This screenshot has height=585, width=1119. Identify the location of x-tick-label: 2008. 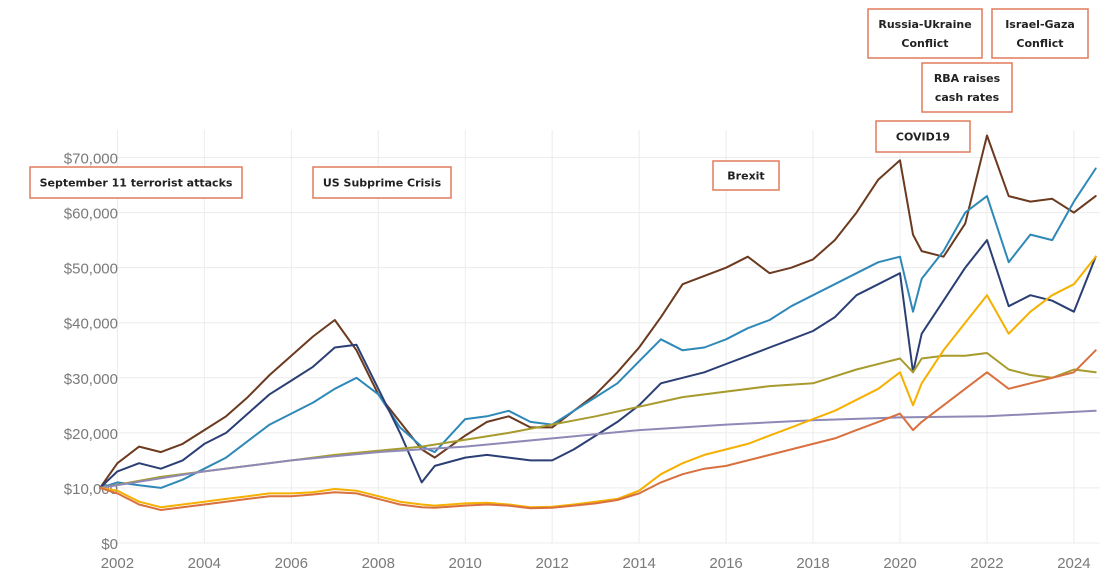
(378, 563).